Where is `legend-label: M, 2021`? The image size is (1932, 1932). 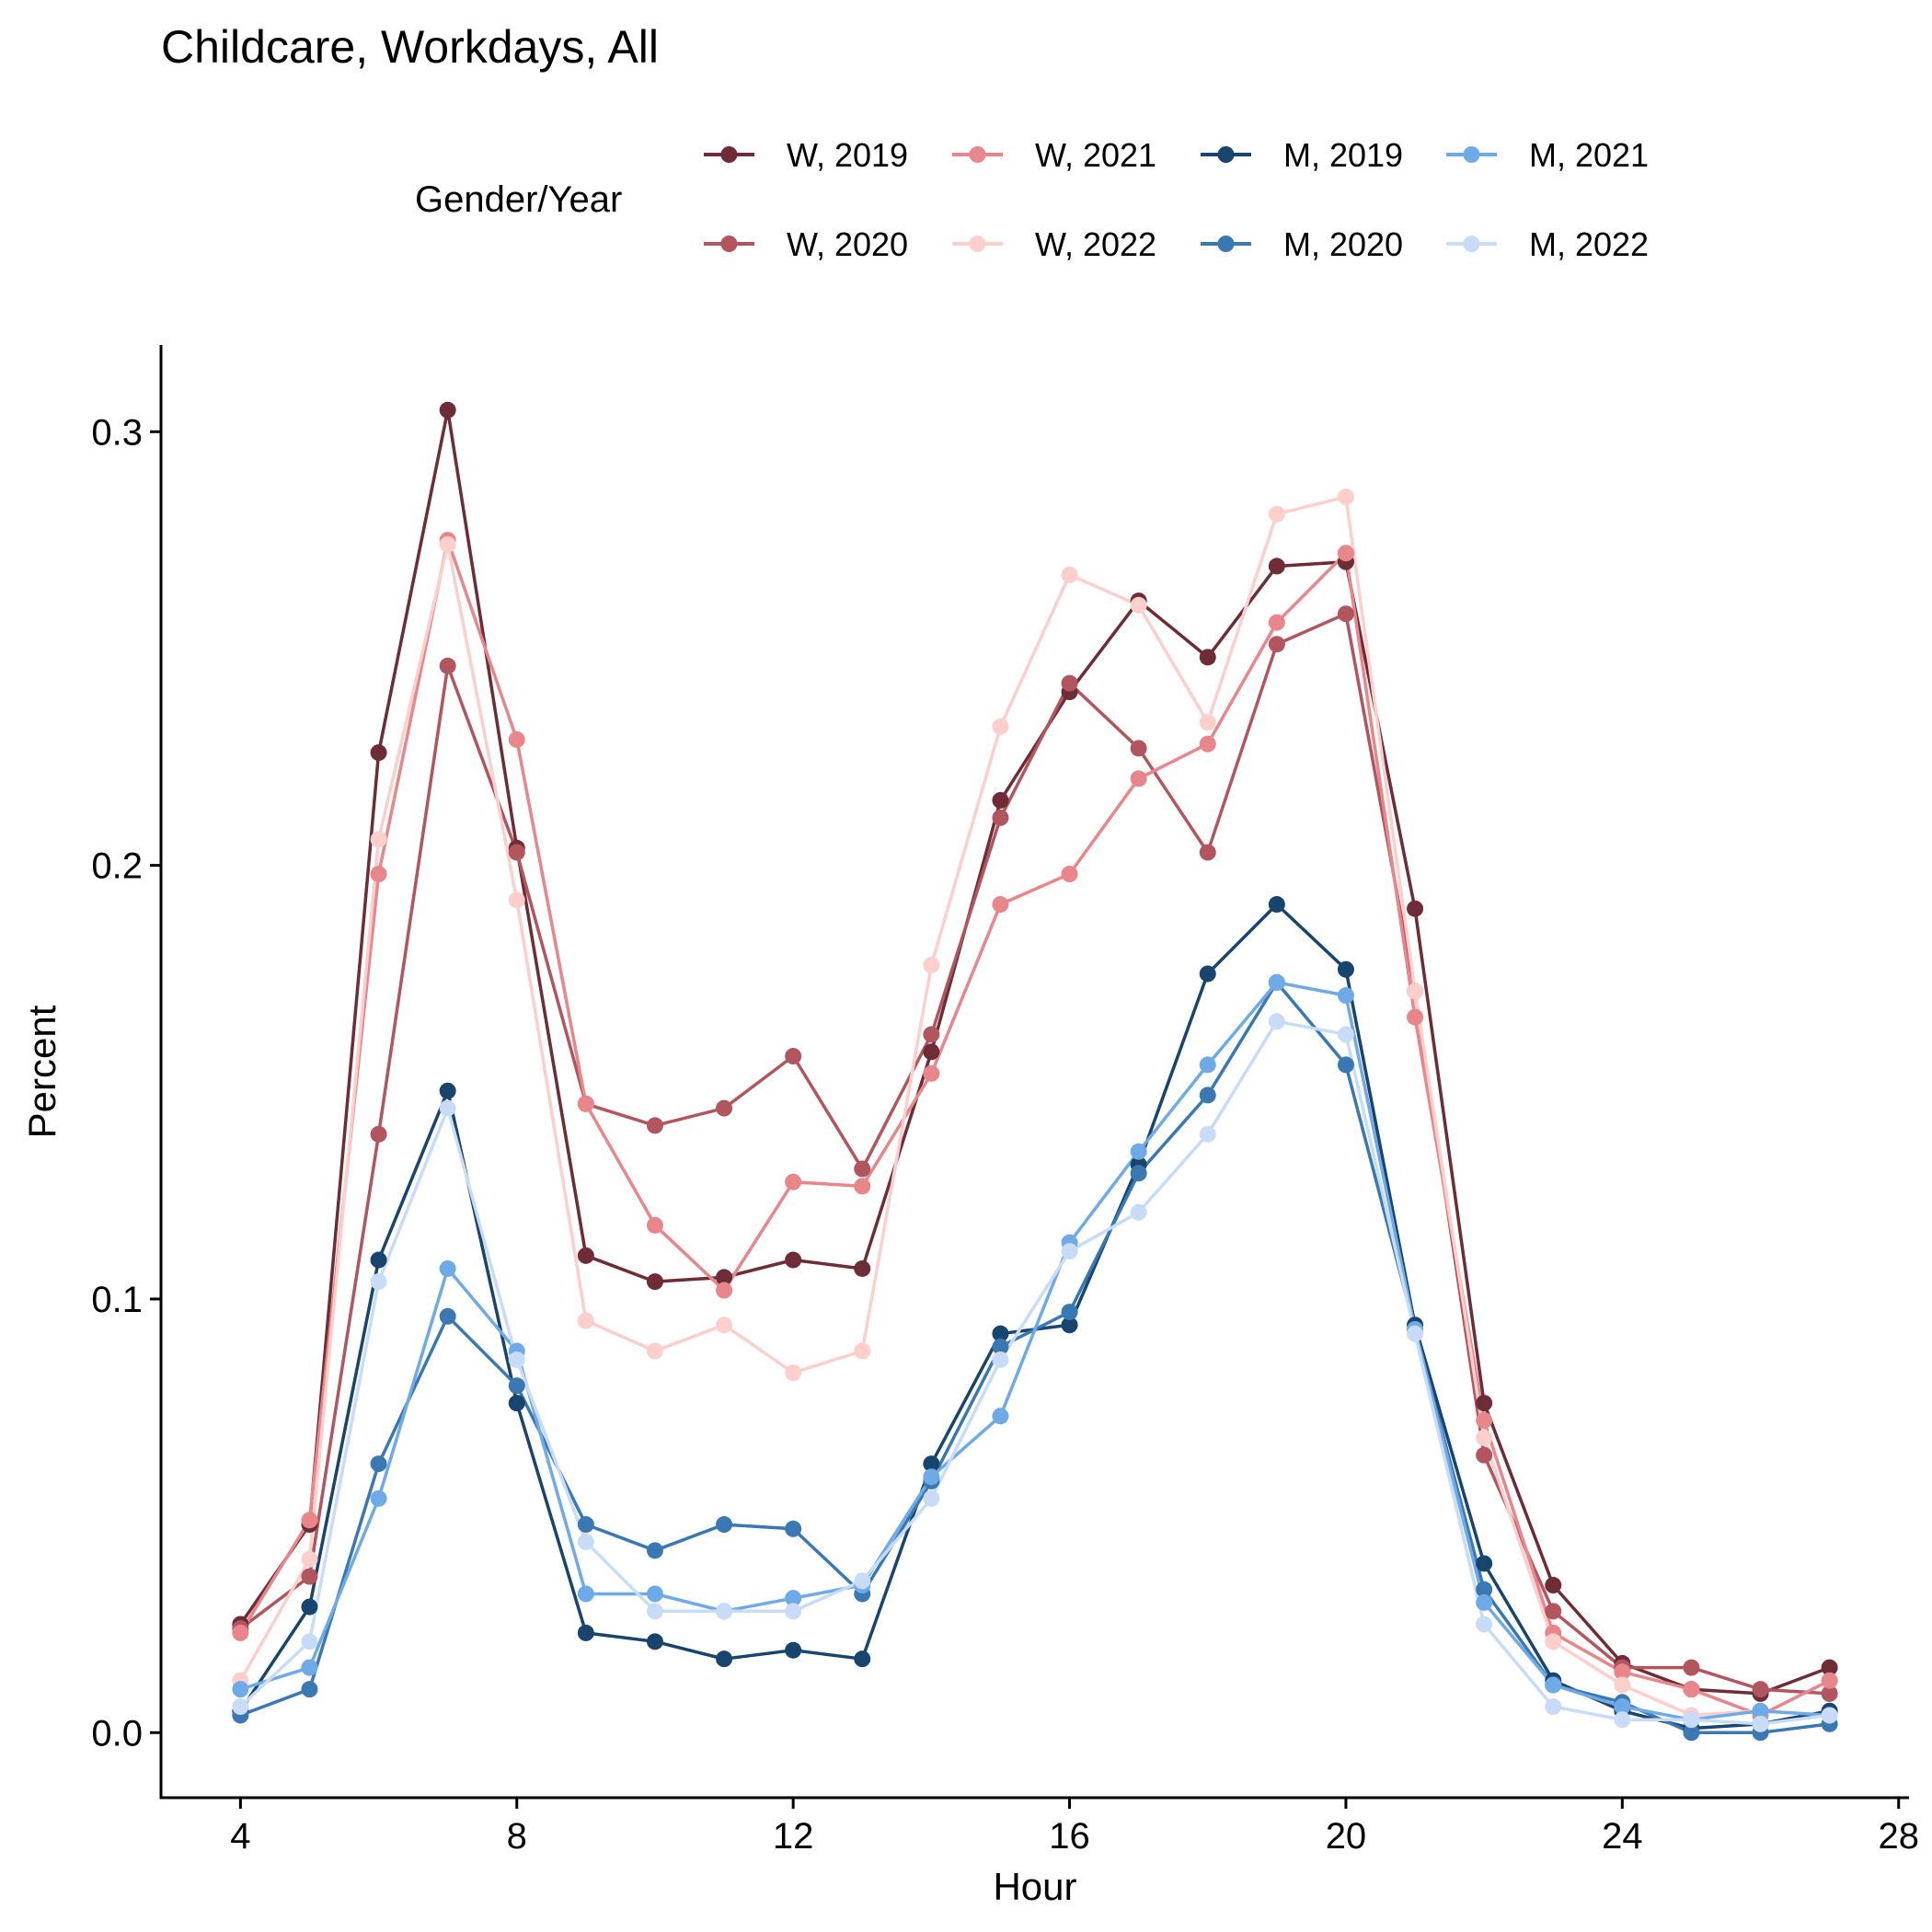
legend-label: M, 2021 is located at coordinates (1589, 155).